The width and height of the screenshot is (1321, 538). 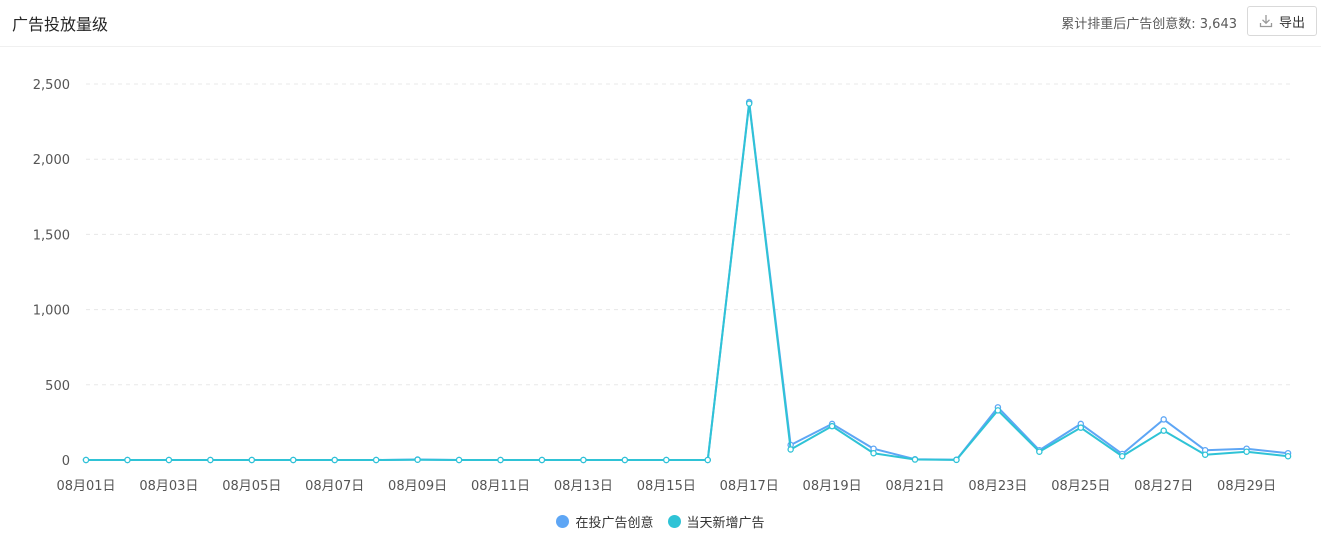 What do you see at coordinates (749, 486) in the screenshot?
I see `x-tick-label: 08月17日` at bounding box center [749, 486].